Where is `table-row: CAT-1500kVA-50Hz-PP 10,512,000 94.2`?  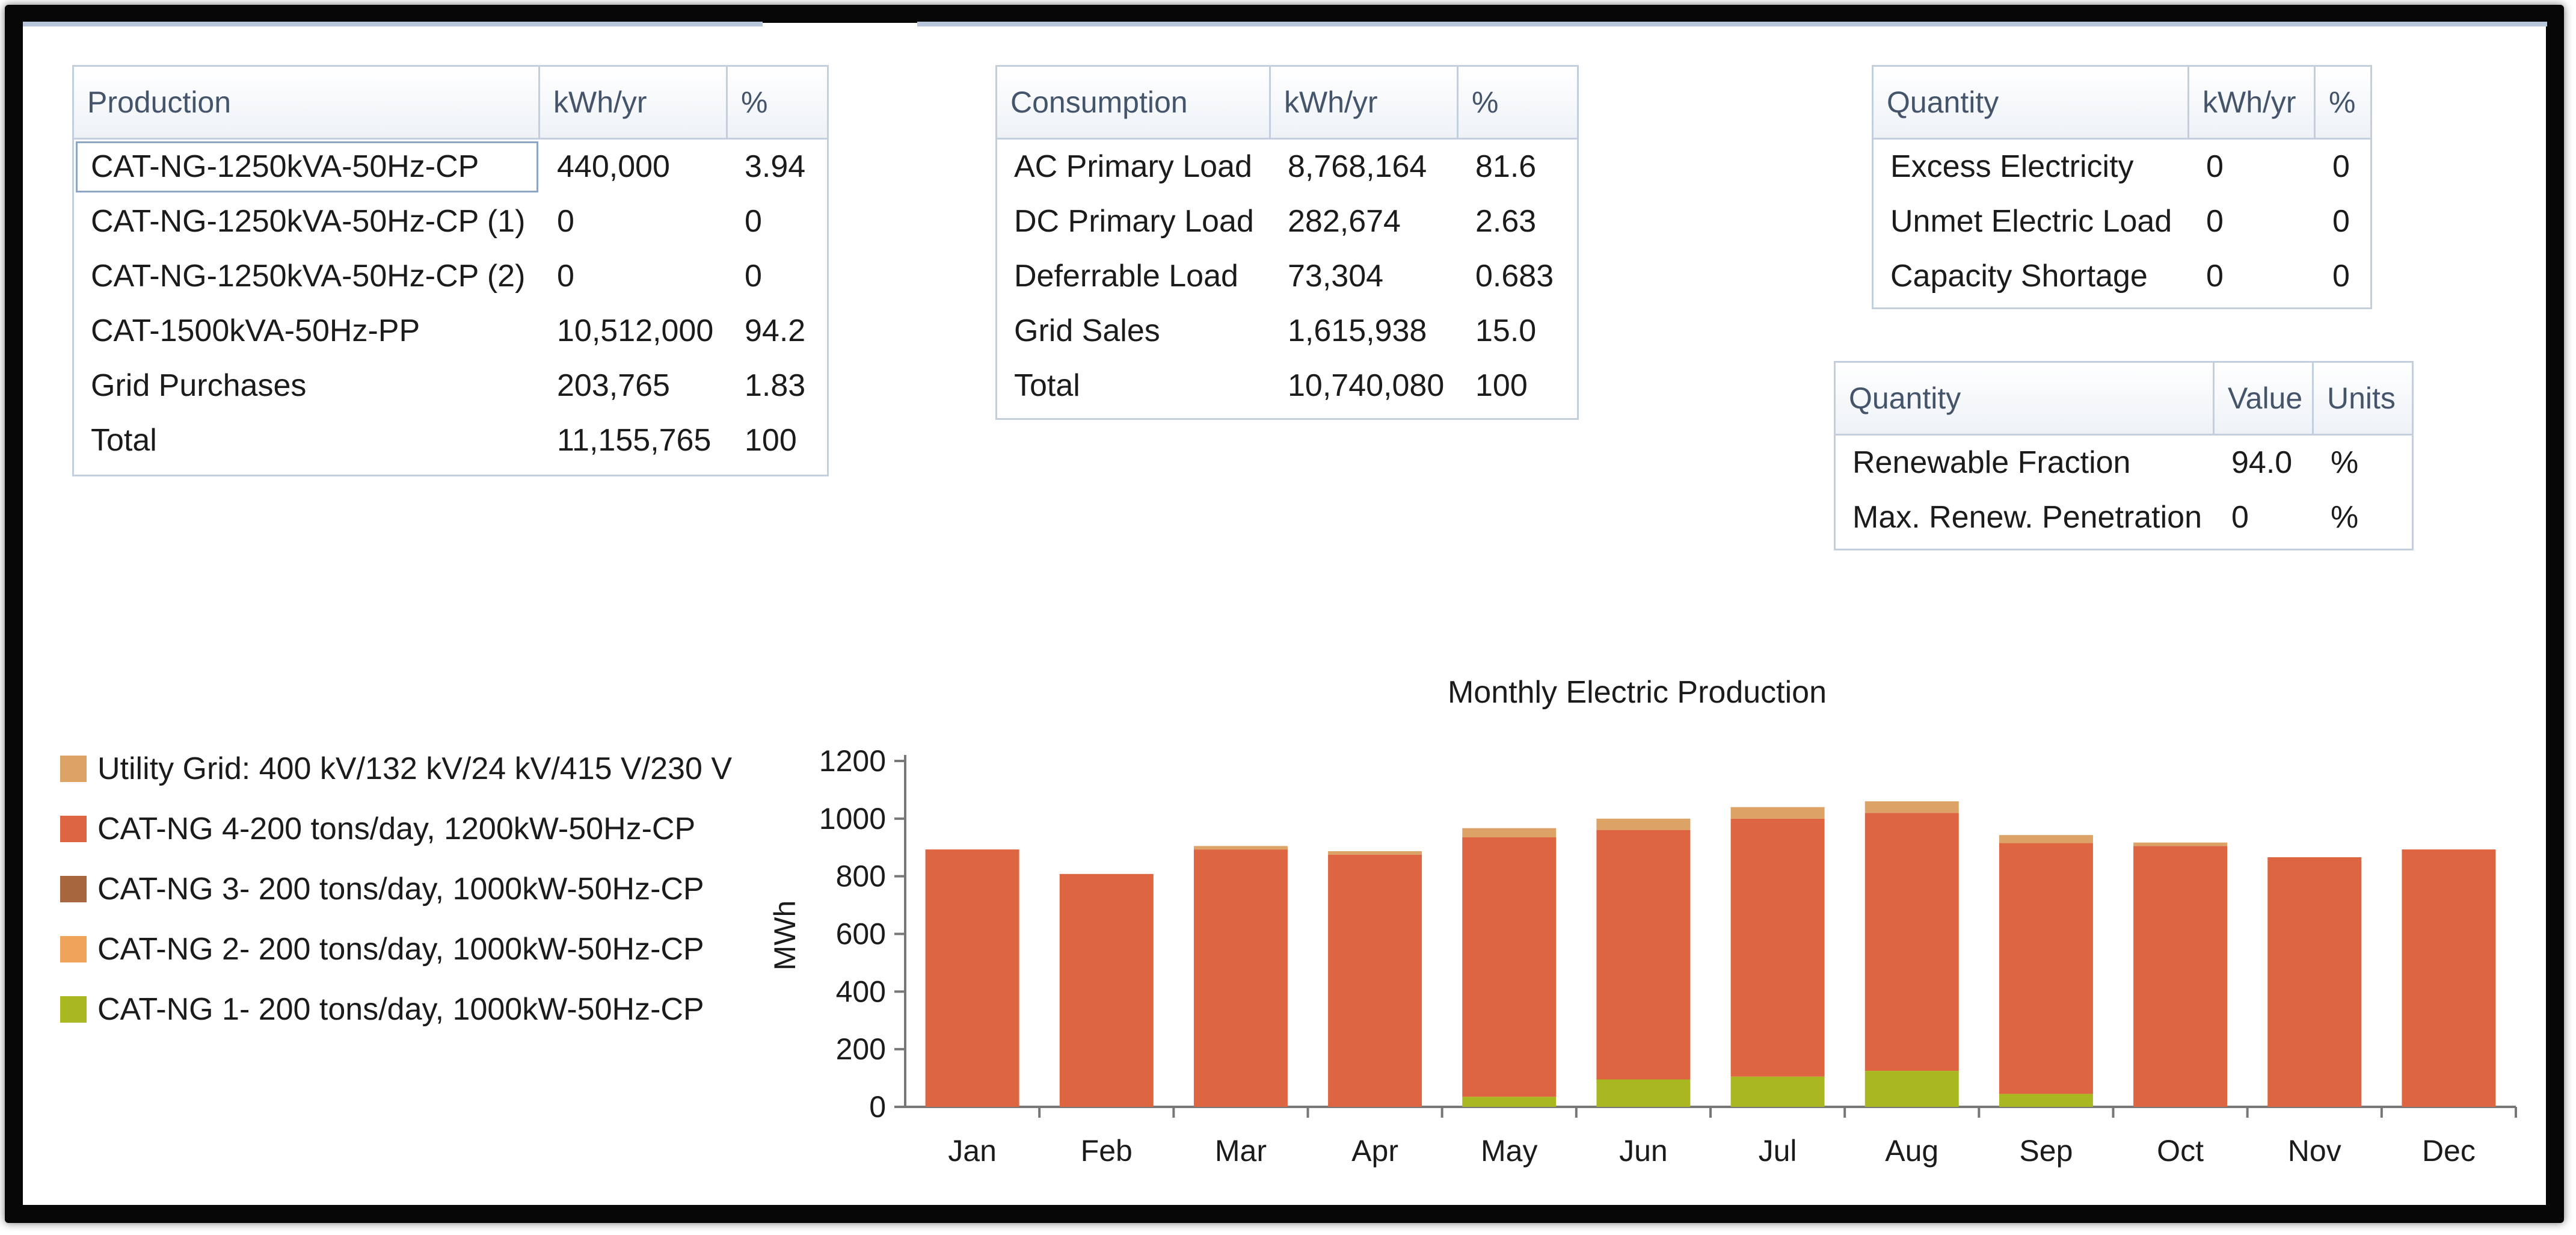 table-row: CAT-1500kVA-50Hz-PP 10,512,000 94.2 is located at coordinates (451, 332).